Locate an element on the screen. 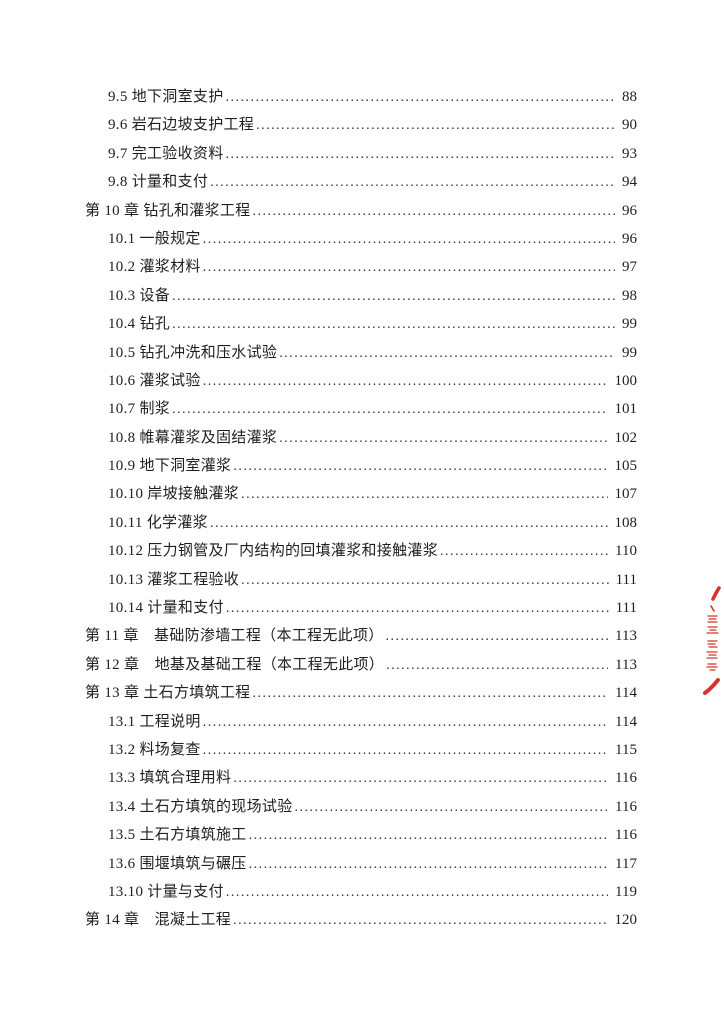 This screenshot has height=1024, width=724. toc-entry-page: 100 is located at coordinates (626, 380).